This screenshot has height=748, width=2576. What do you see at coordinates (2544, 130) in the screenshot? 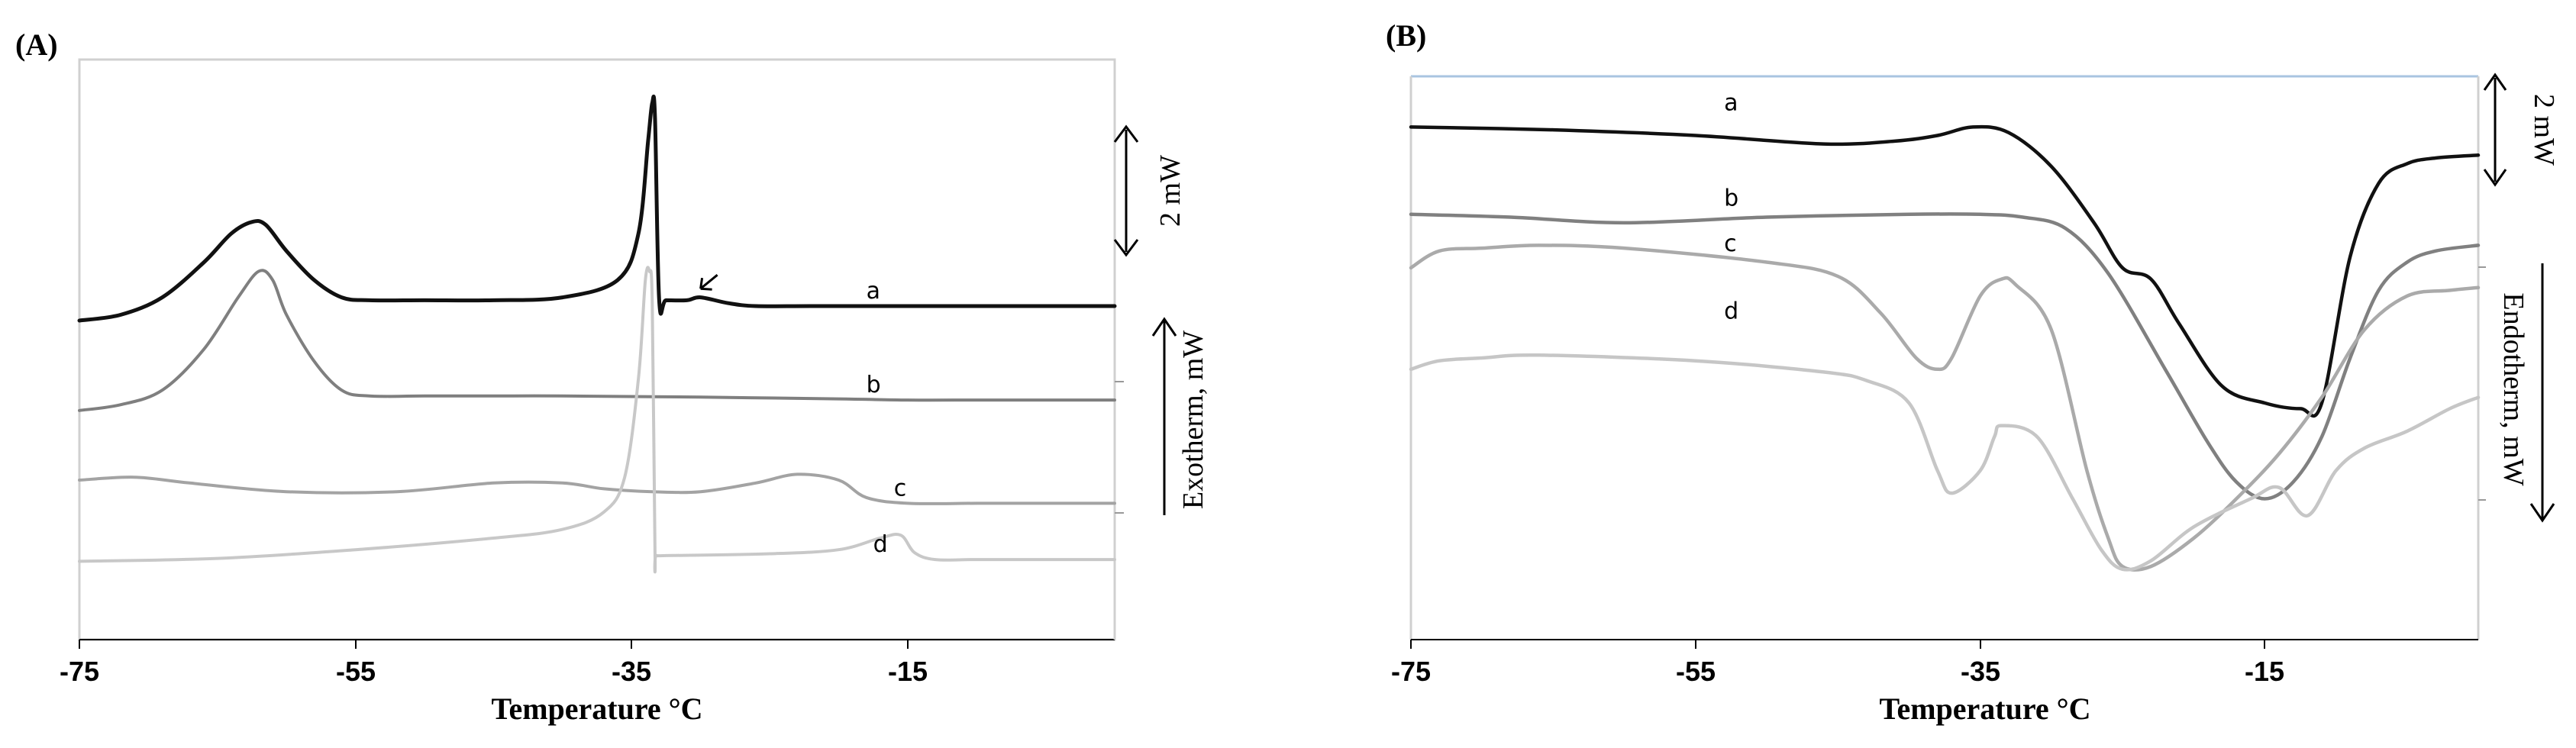
I see `scale-bar-label-b: 2 mW` at bounding box center [2544, 130].